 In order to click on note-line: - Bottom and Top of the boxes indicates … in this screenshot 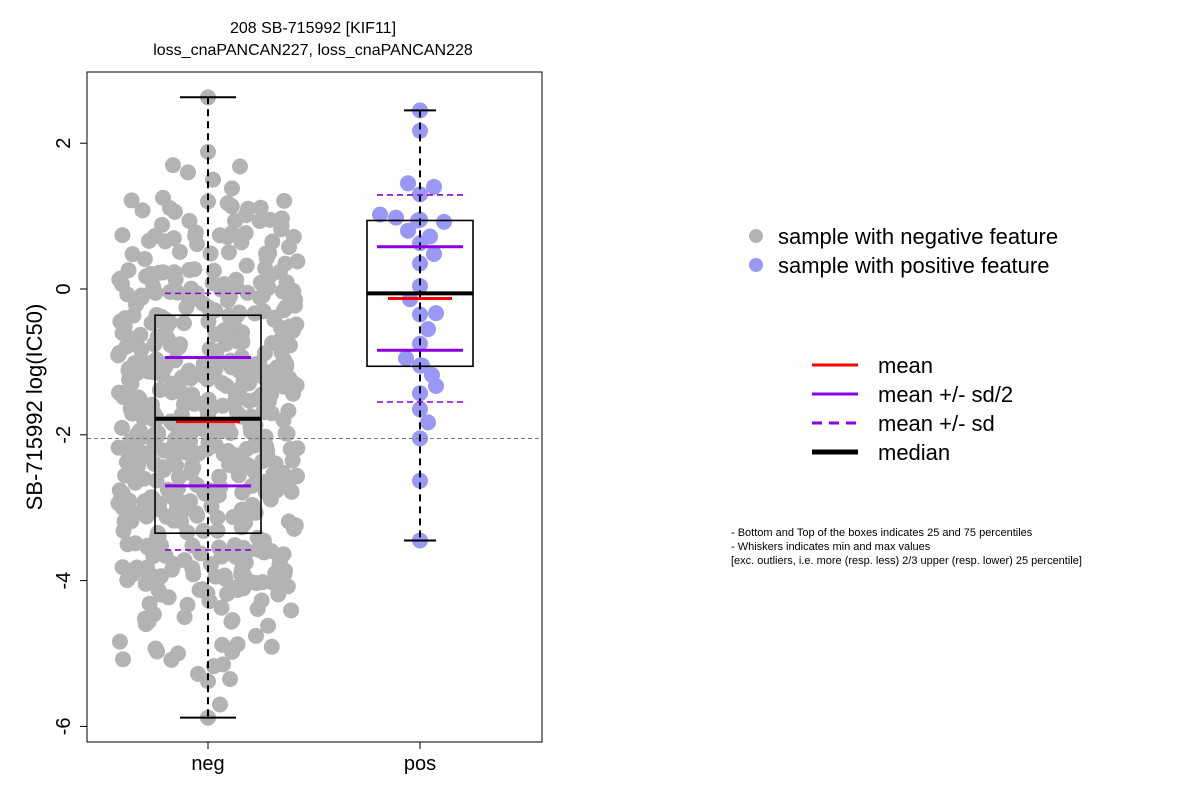, I will do `click(882, 533)`.